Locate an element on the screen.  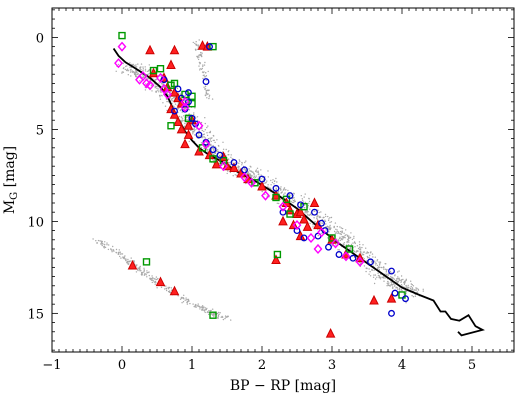
x-axis-label: BP − RP [mag] is located at coordinates (283, 386).